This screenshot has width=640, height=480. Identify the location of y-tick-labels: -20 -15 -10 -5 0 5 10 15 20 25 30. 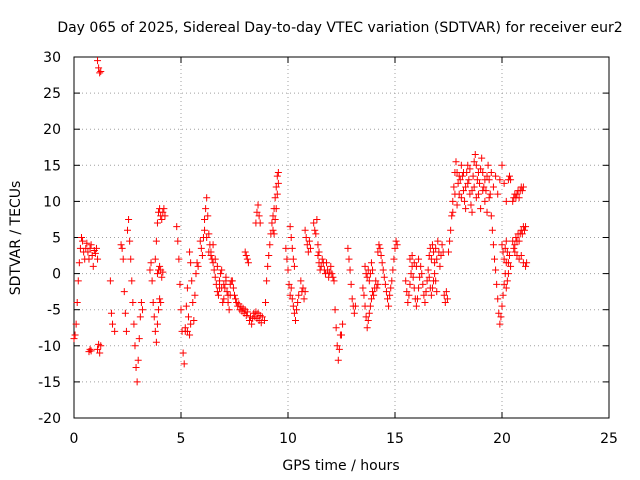
(49, 238).